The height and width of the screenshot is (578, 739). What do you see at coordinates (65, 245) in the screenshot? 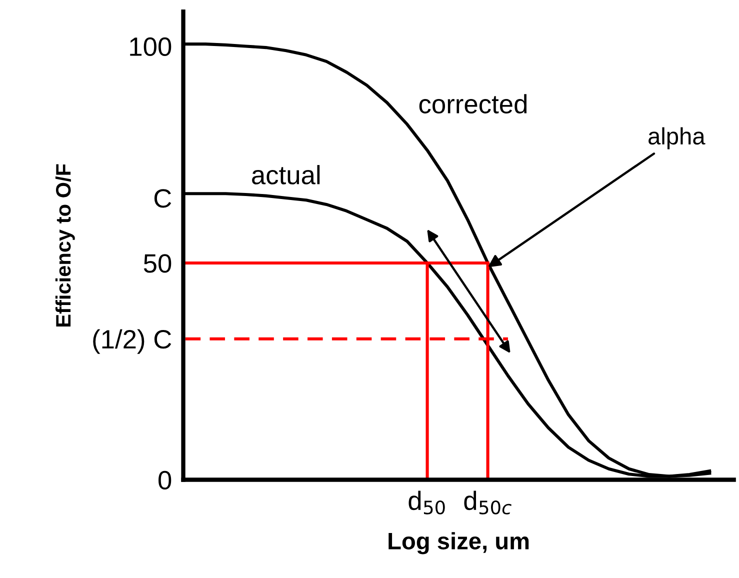
I see `y-axis-title: Efficiency to O/F` at bounding box center [65, 245].